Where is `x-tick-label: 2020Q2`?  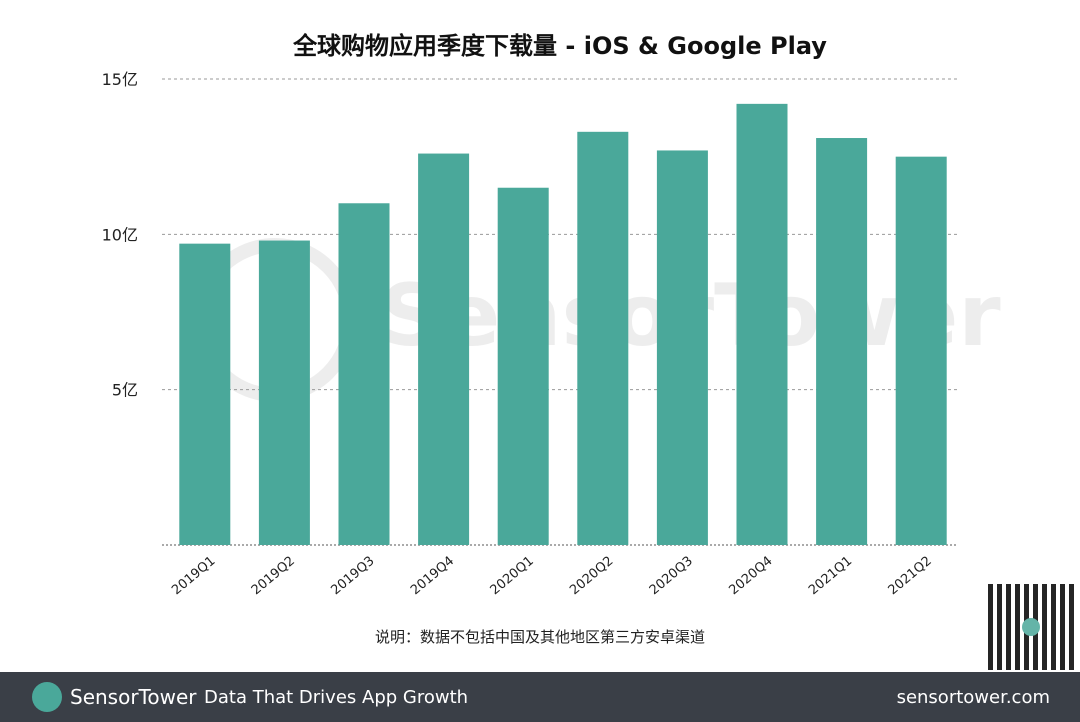 x-tick-label: 2020Q2 is located at coordinates (591, 576).